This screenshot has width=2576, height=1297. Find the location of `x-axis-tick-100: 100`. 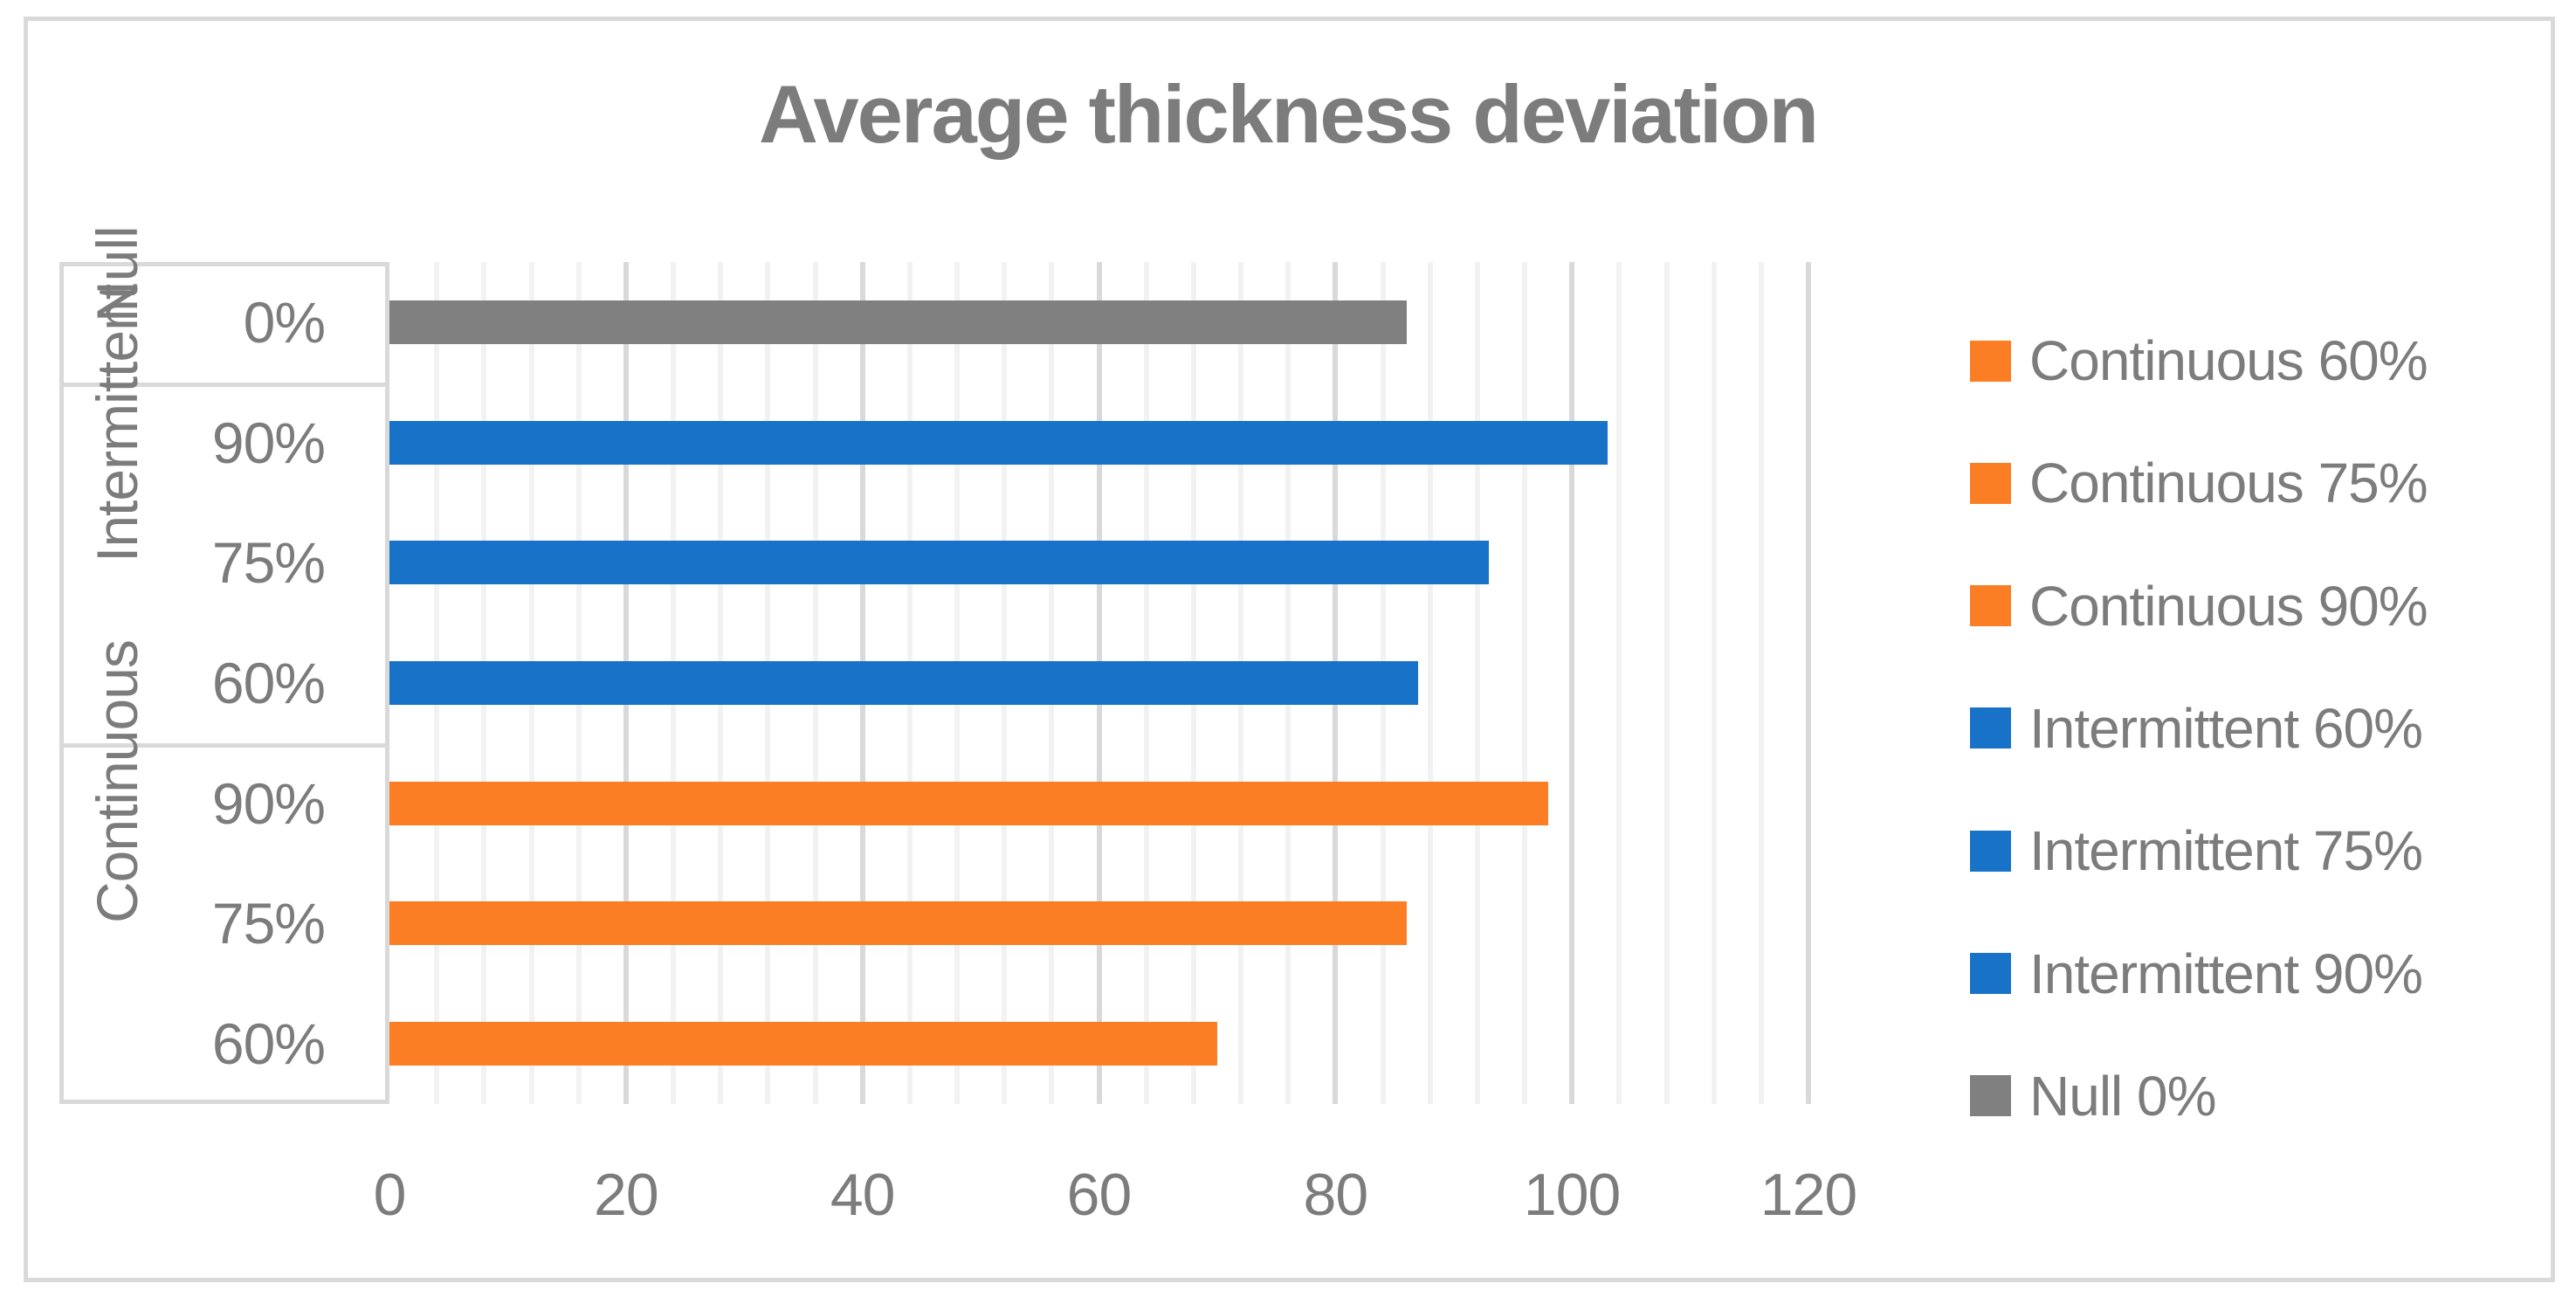

x-axis-tick-100: 100 is located at coordinates (1572, 1195).